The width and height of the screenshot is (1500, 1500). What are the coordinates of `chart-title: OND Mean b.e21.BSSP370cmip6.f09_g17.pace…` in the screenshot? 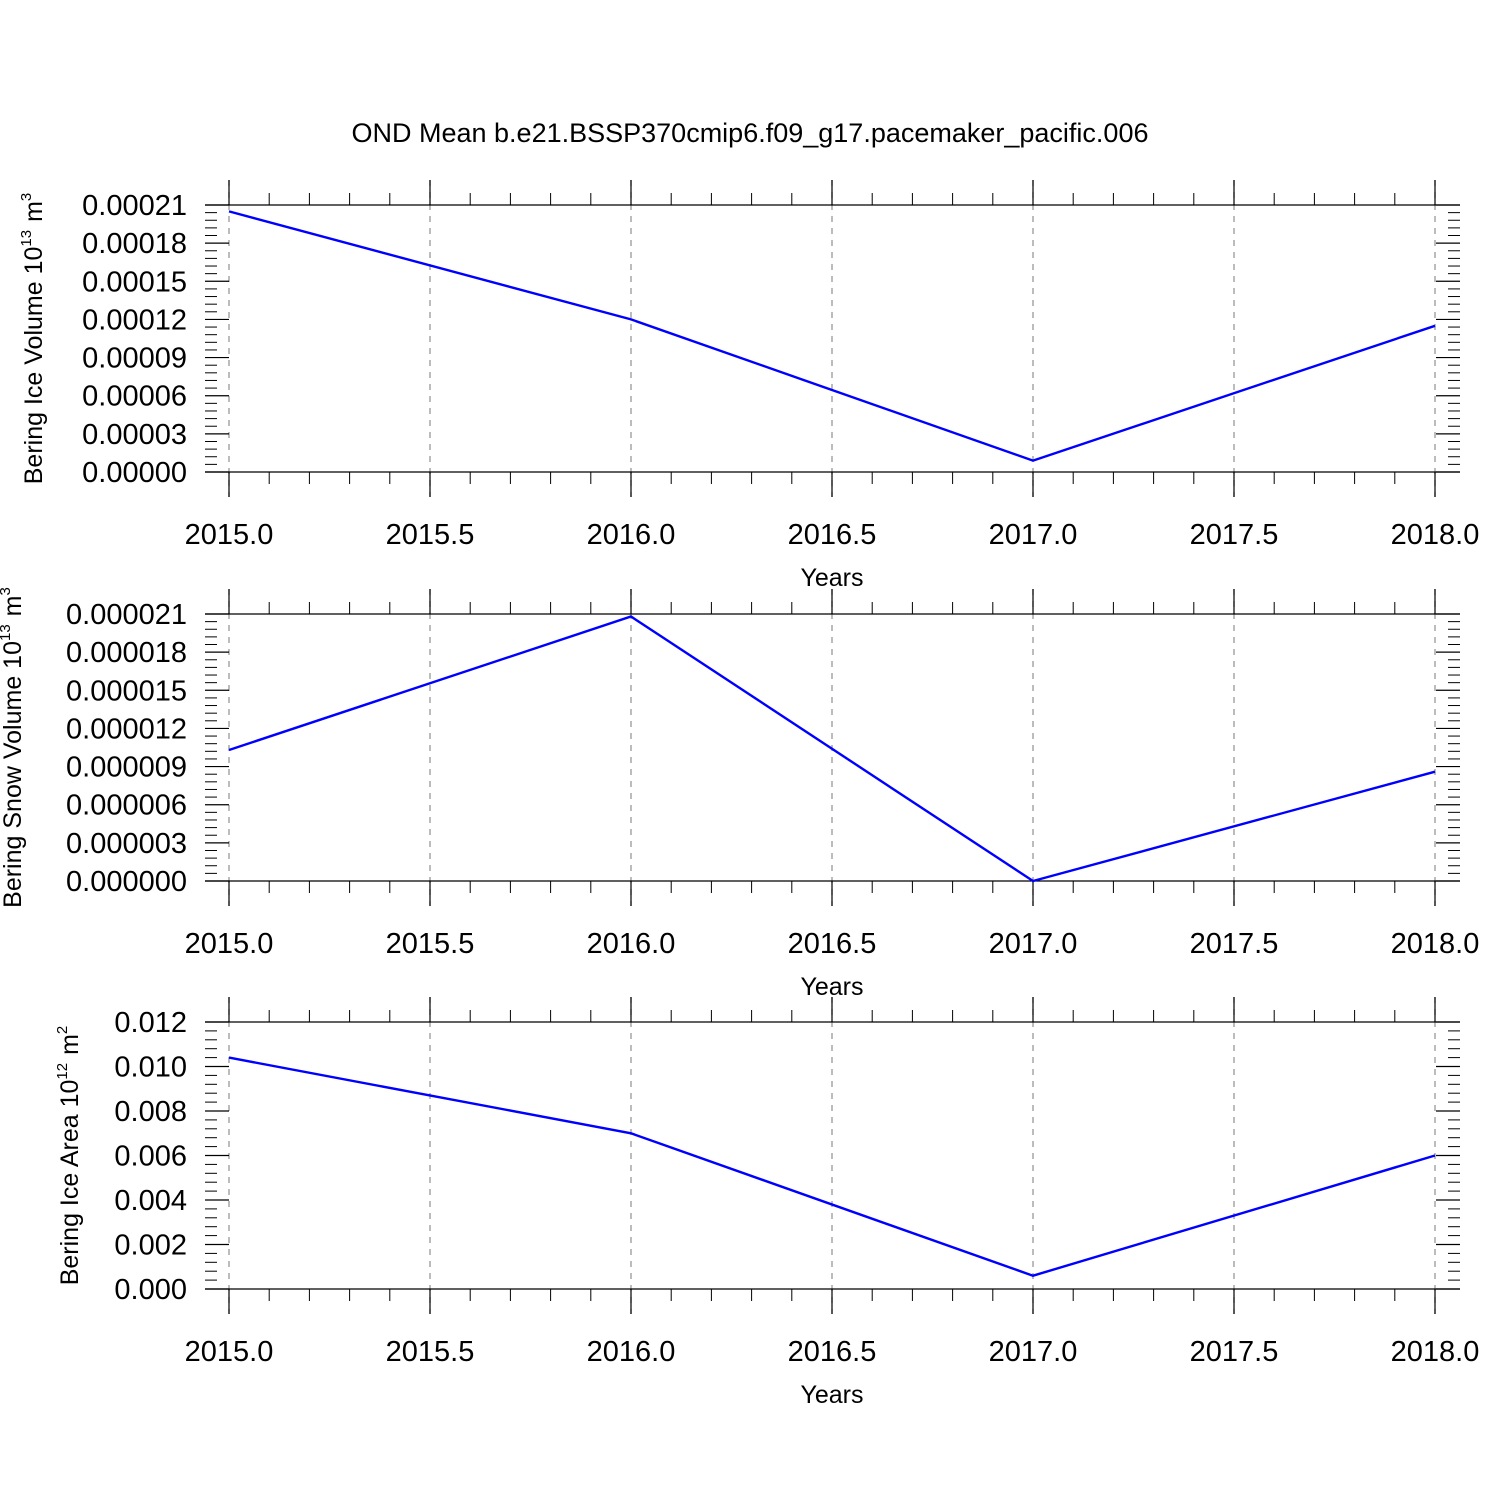 It's located at (750, 133).